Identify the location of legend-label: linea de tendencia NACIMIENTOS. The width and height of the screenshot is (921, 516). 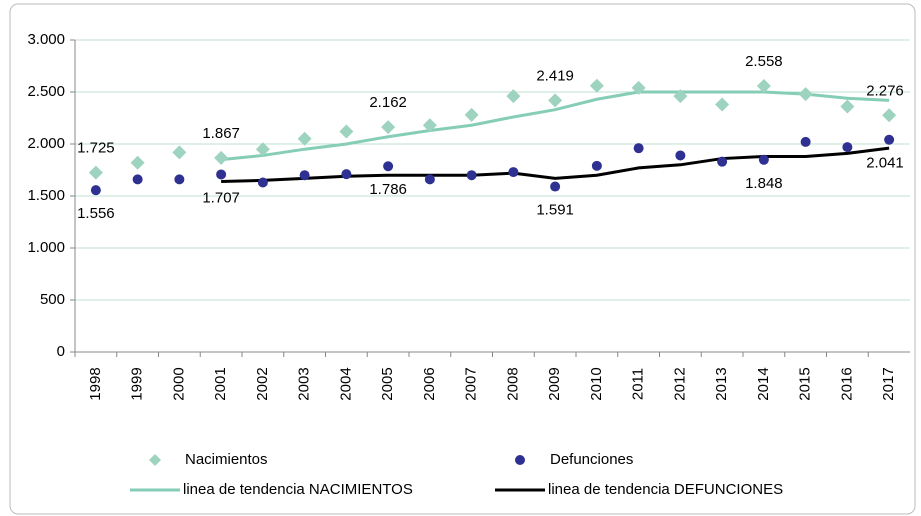
(298, 489).